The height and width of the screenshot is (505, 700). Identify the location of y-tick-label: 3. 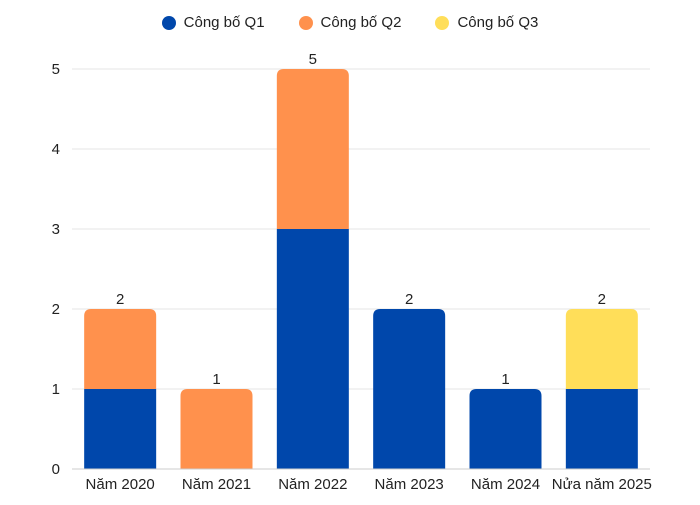
(56, 229).